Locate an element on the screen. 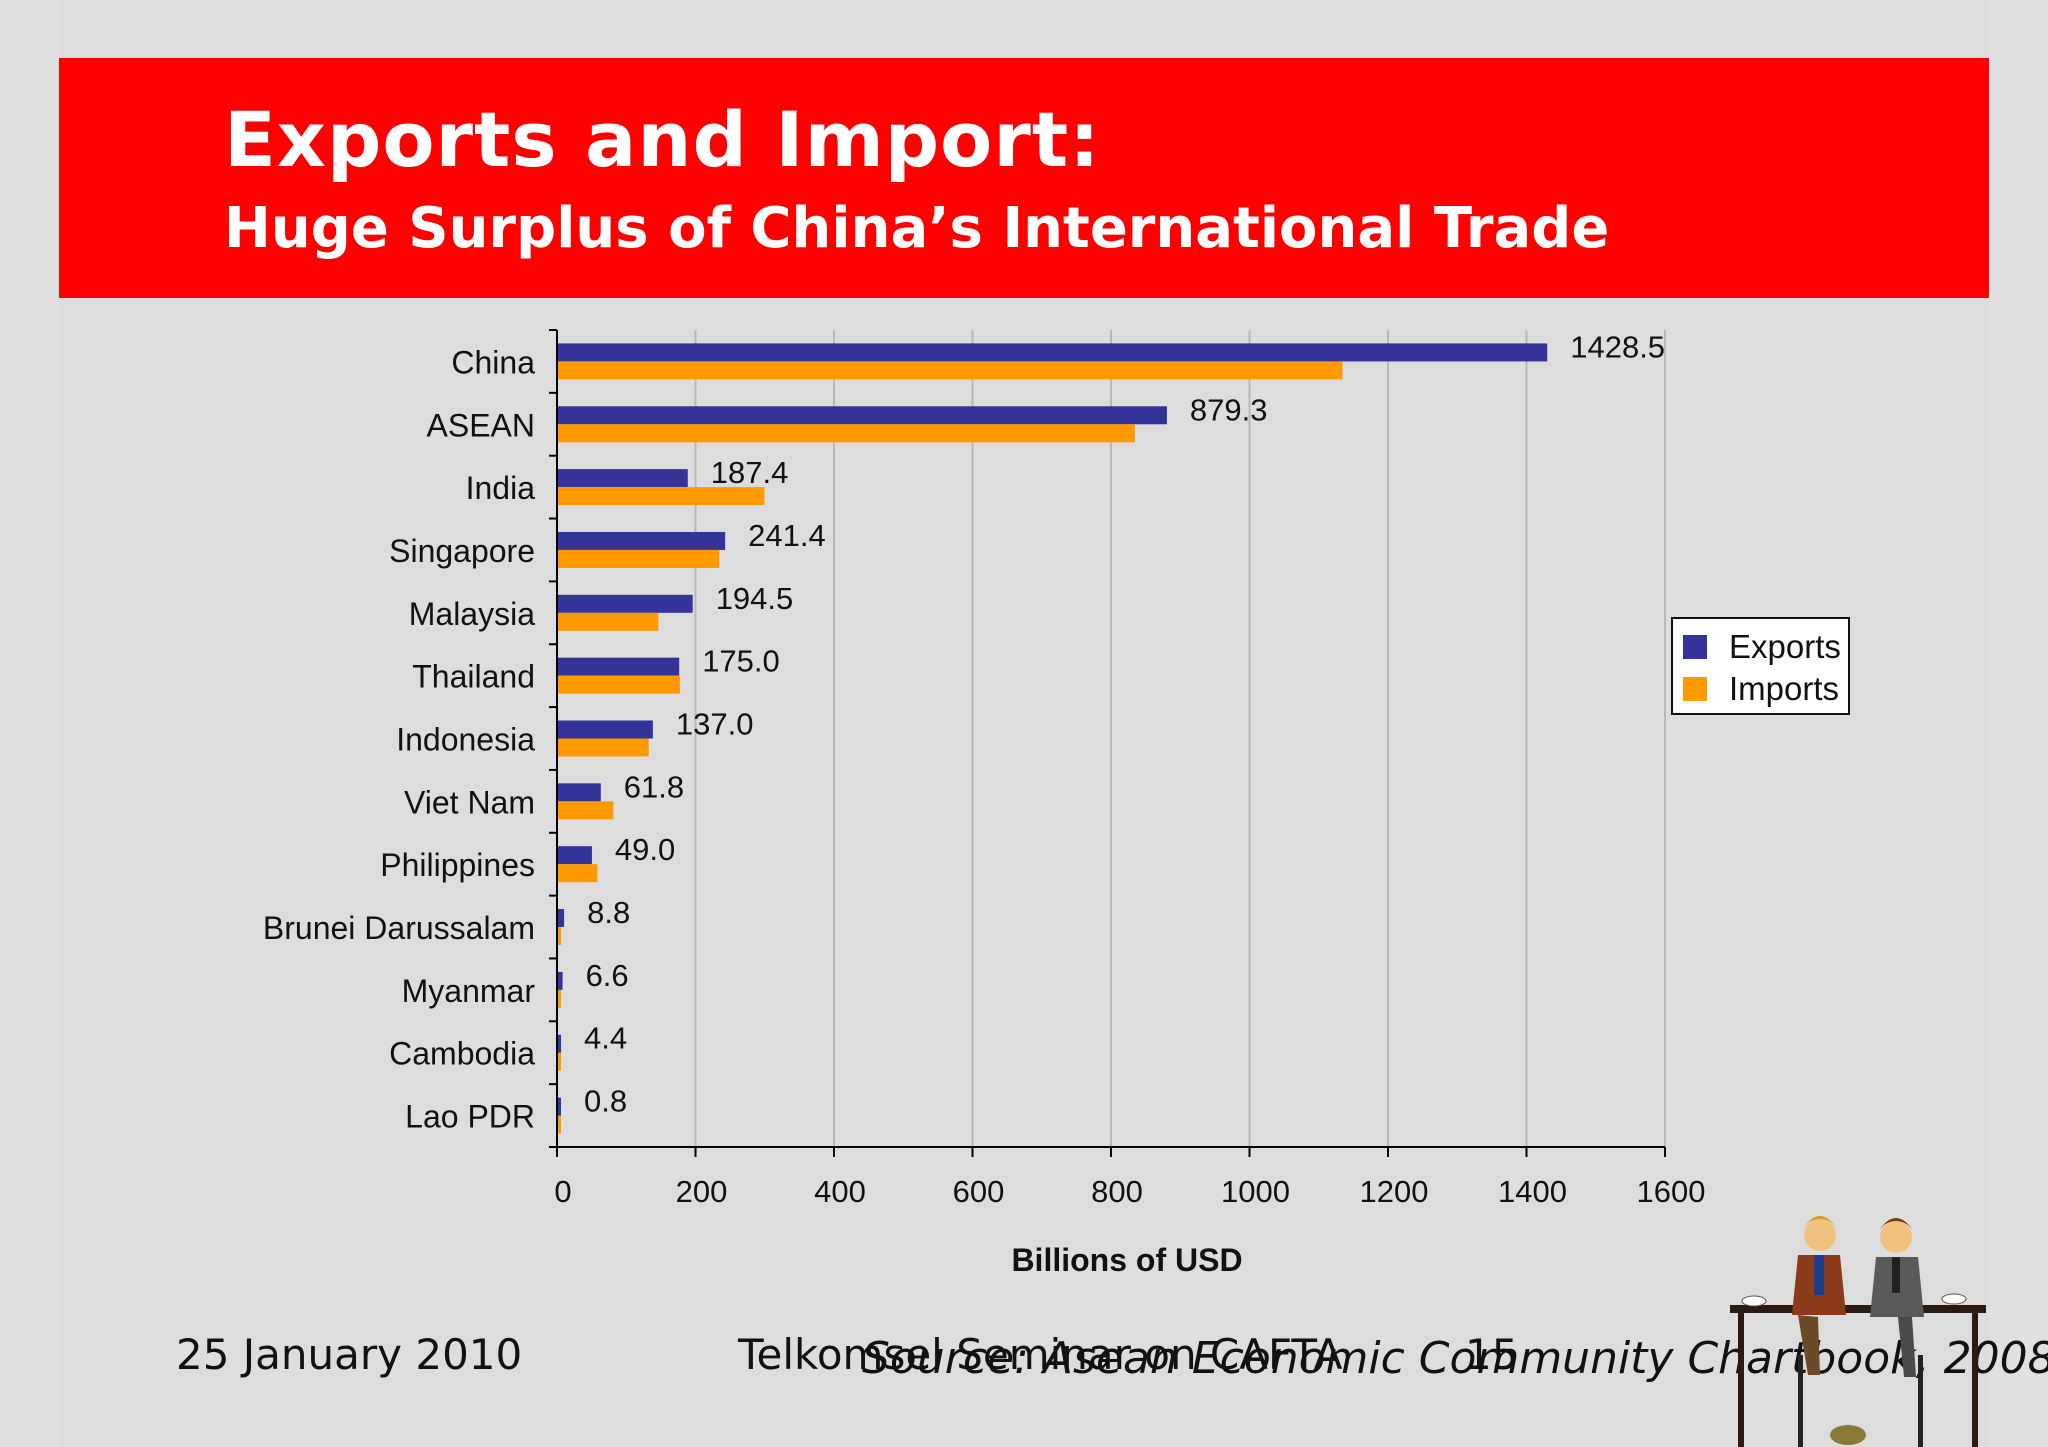 This screenshot has width=2048, height=1447. data-label: 49.0 is located at coordinates (645, 849).